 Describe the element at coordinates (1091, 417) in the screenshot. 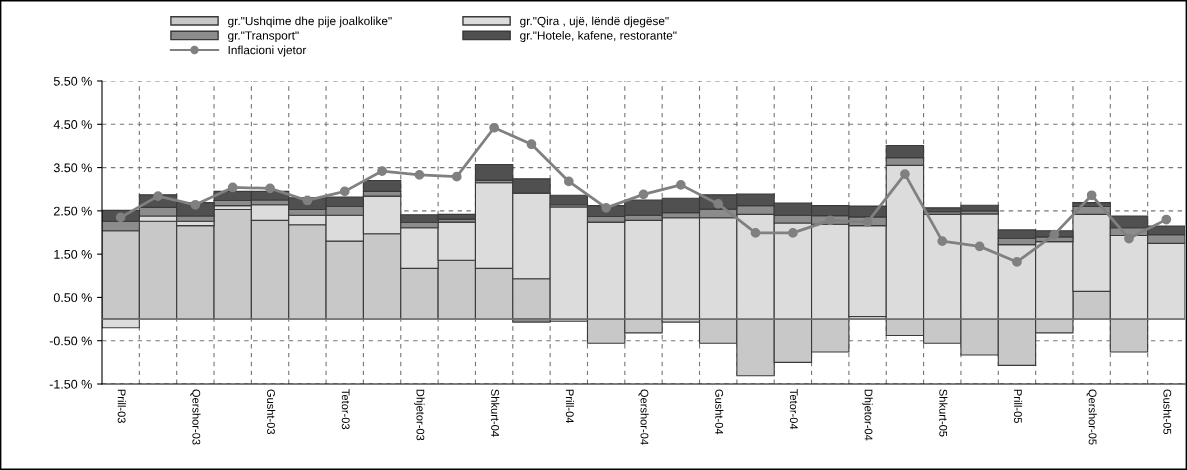

I see `x-tick-label: Qershor-05` at that location.